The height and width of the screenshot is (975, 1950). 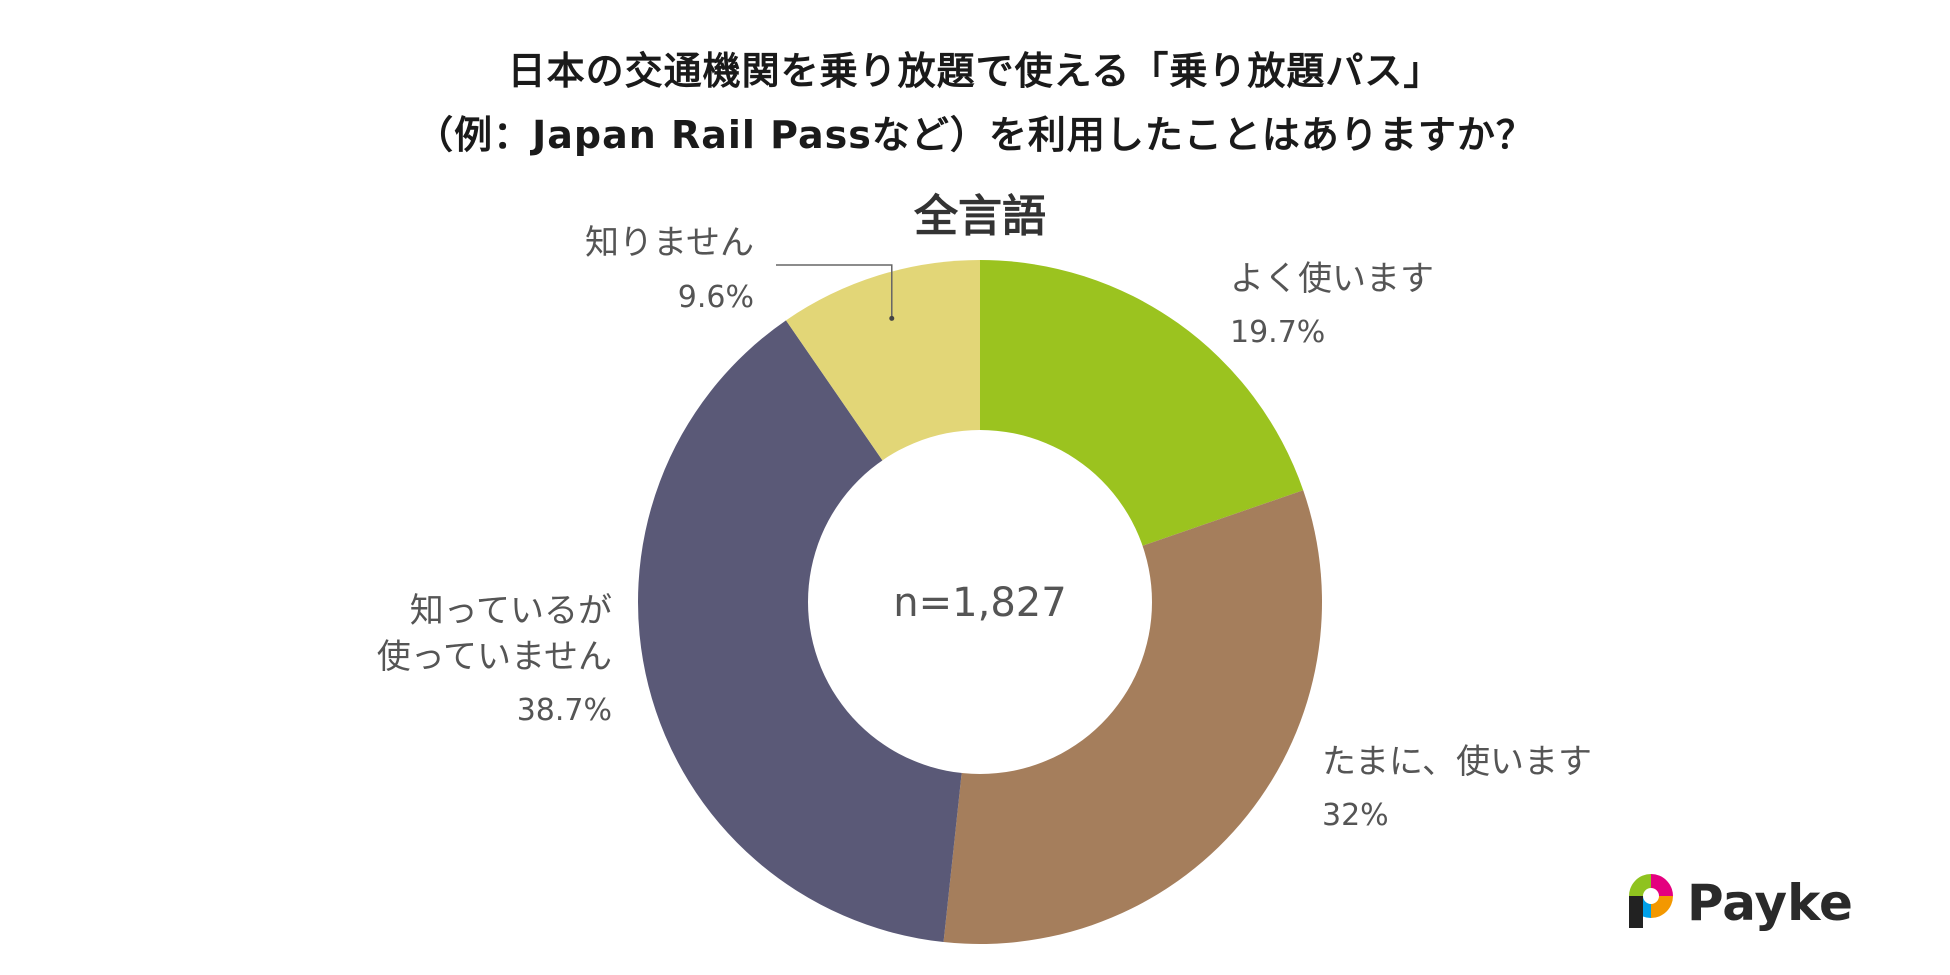 I want to click on payke-logo: Payke, so click(x=1739, y=903).